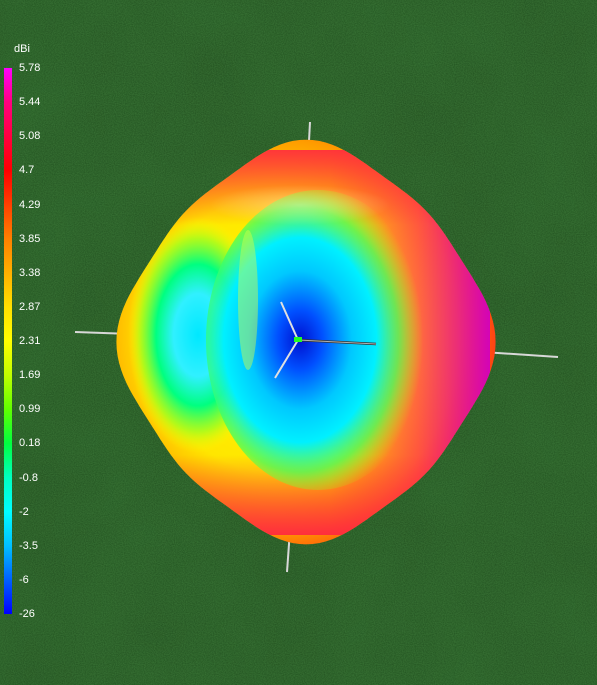  I want to click on color-scale-tick-label: -26, so click(27, 614).